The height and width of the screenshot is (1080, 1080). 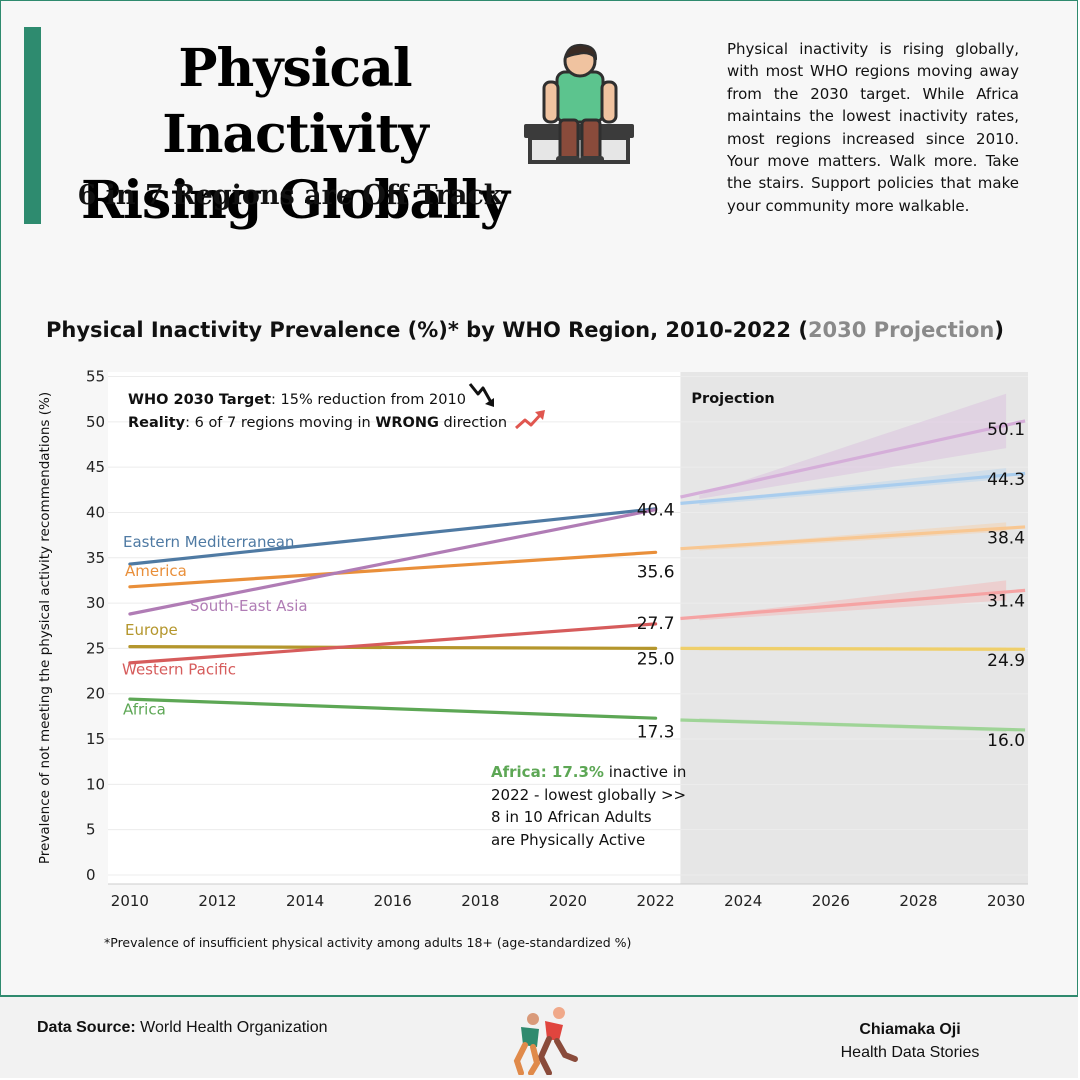 I want to click on author-name: Chiamaka Oji, so click(x=910, y=1029).